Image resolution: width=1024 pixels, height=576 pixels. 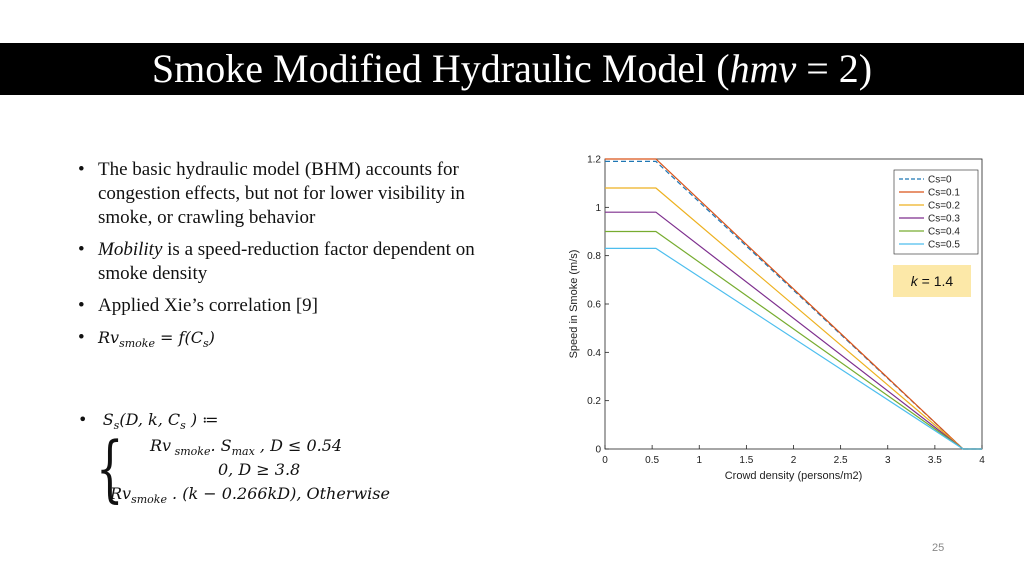 I want to click on formula-case-3: Rvsmoke . (k − 0.266kD), Otherwise, so click(x=250, y=495).